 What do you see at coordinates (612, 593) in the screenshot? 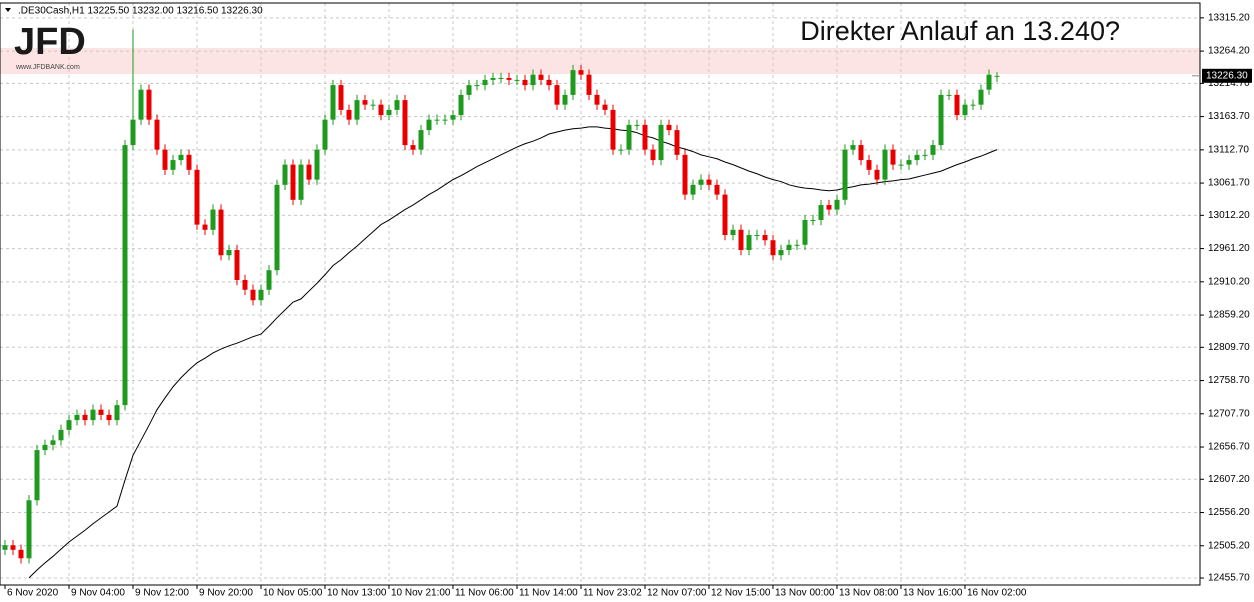
I see `x-tick-label: 11 Nov 23:02` at bounding box center [612, 593].